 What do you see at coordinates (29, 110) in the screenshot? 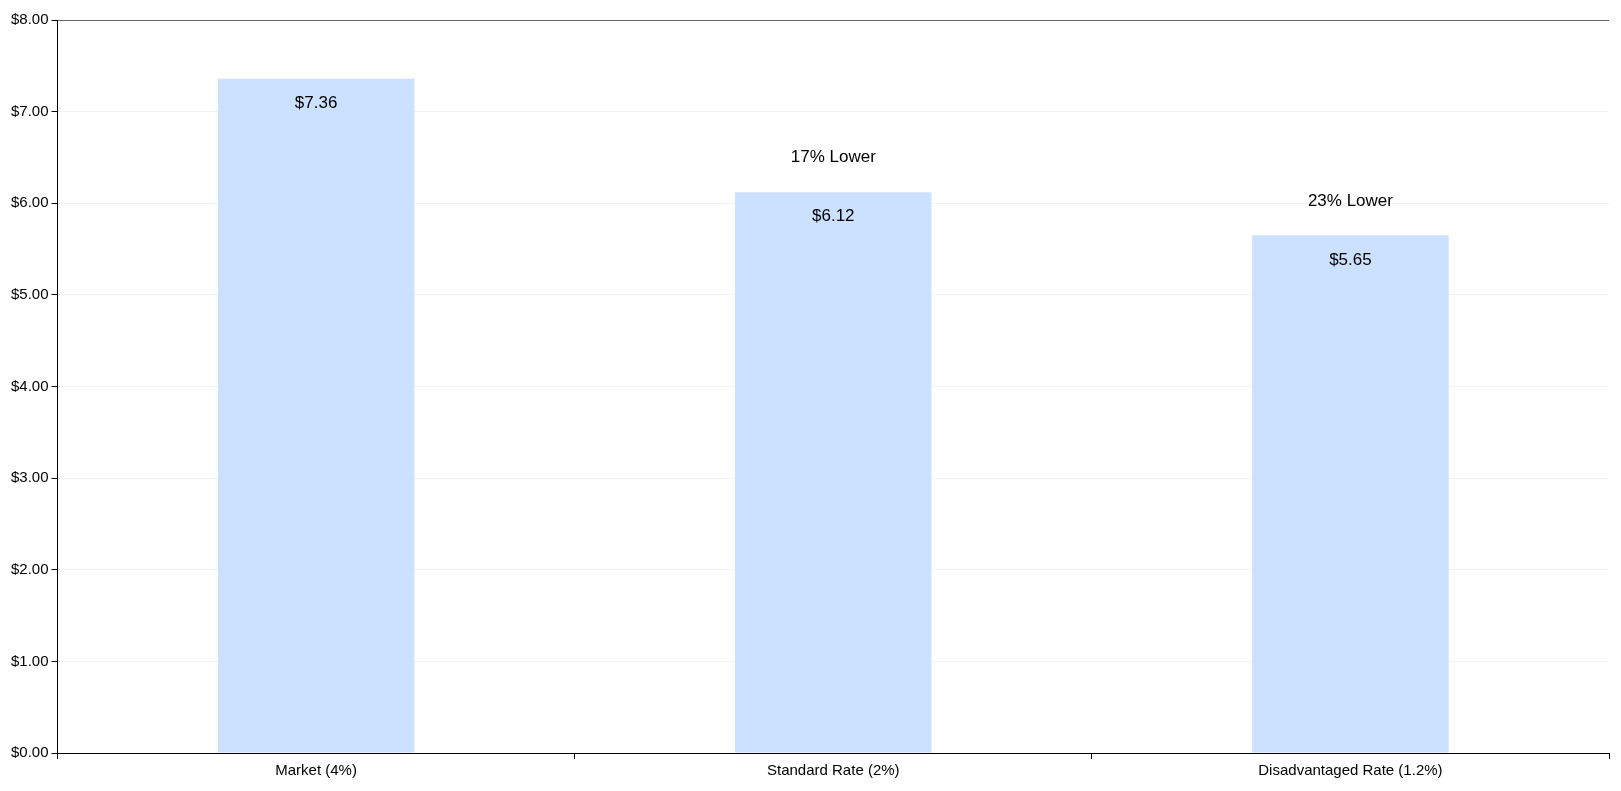
I see `y-tick-label: $7.00` at bounding box center [29, 110].